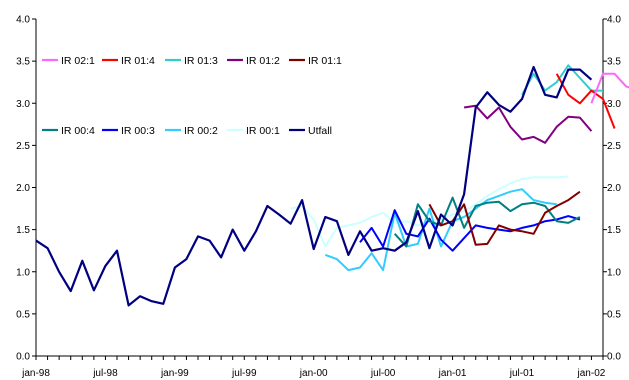 This screenshot has width=629, height=380. Describe the element at coordinates (263, 131) in the screenshot. I see `legend-label-ir-00-1: IR 00:1` at that location.